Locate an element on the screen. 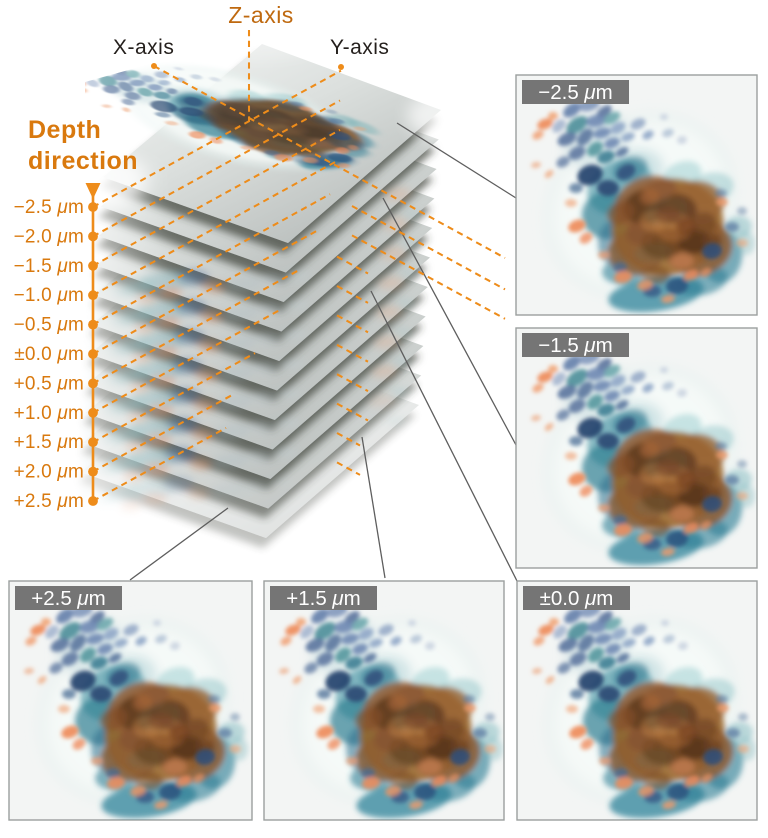 The width and height of the screenshot is (768, 838). svg-text: direction is located at coordinates (83, 161).